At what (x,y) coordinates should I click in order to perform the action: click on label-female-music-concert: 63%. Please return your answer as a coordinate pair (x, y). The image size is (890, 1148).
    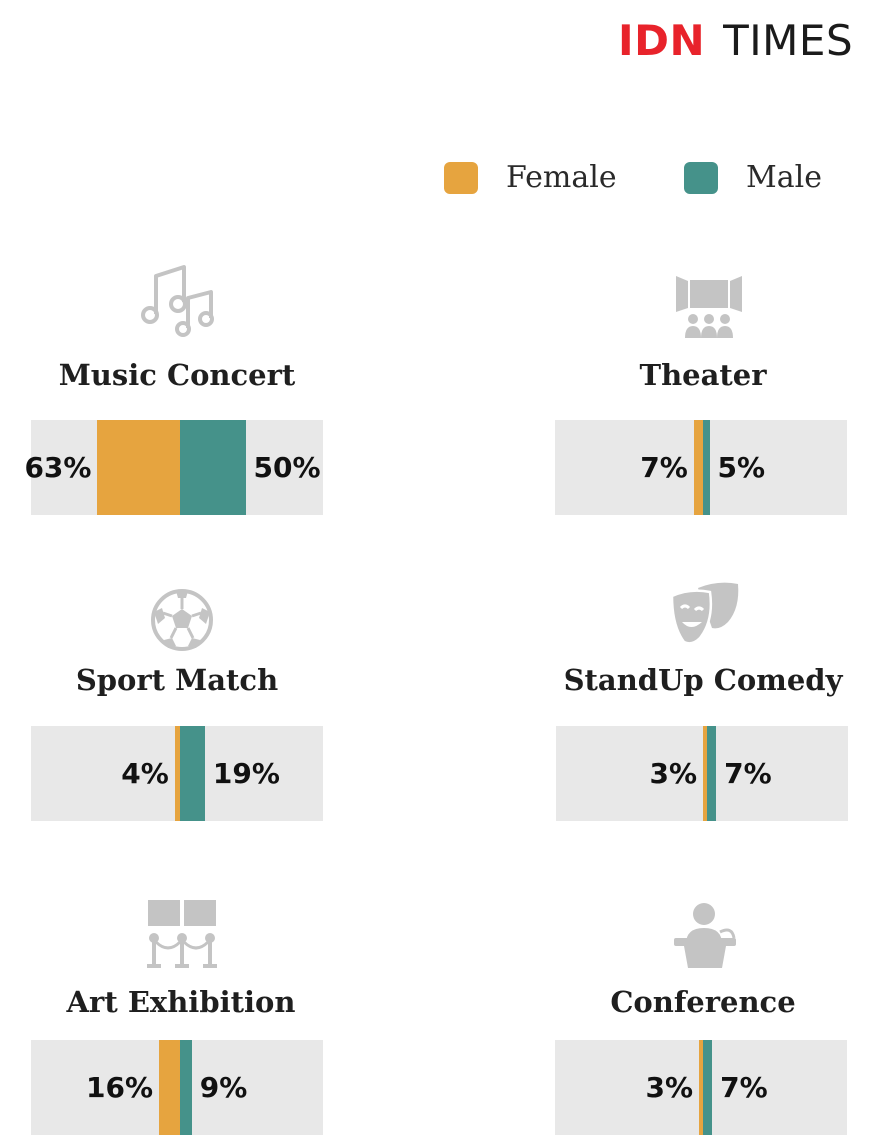
    Looking at the image, I should click on (58, 467).